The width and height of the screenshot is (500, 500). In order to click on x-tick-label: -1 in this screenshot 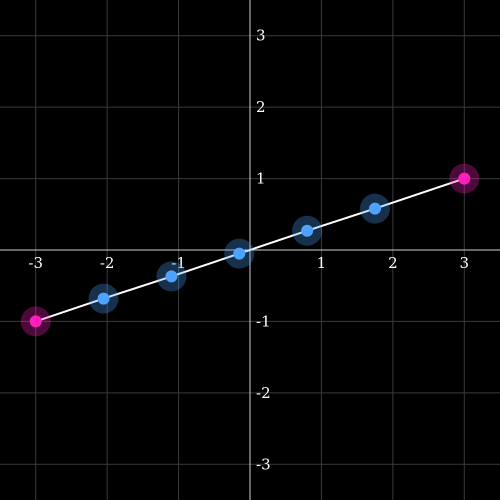, I will do `click(178, 263)`.